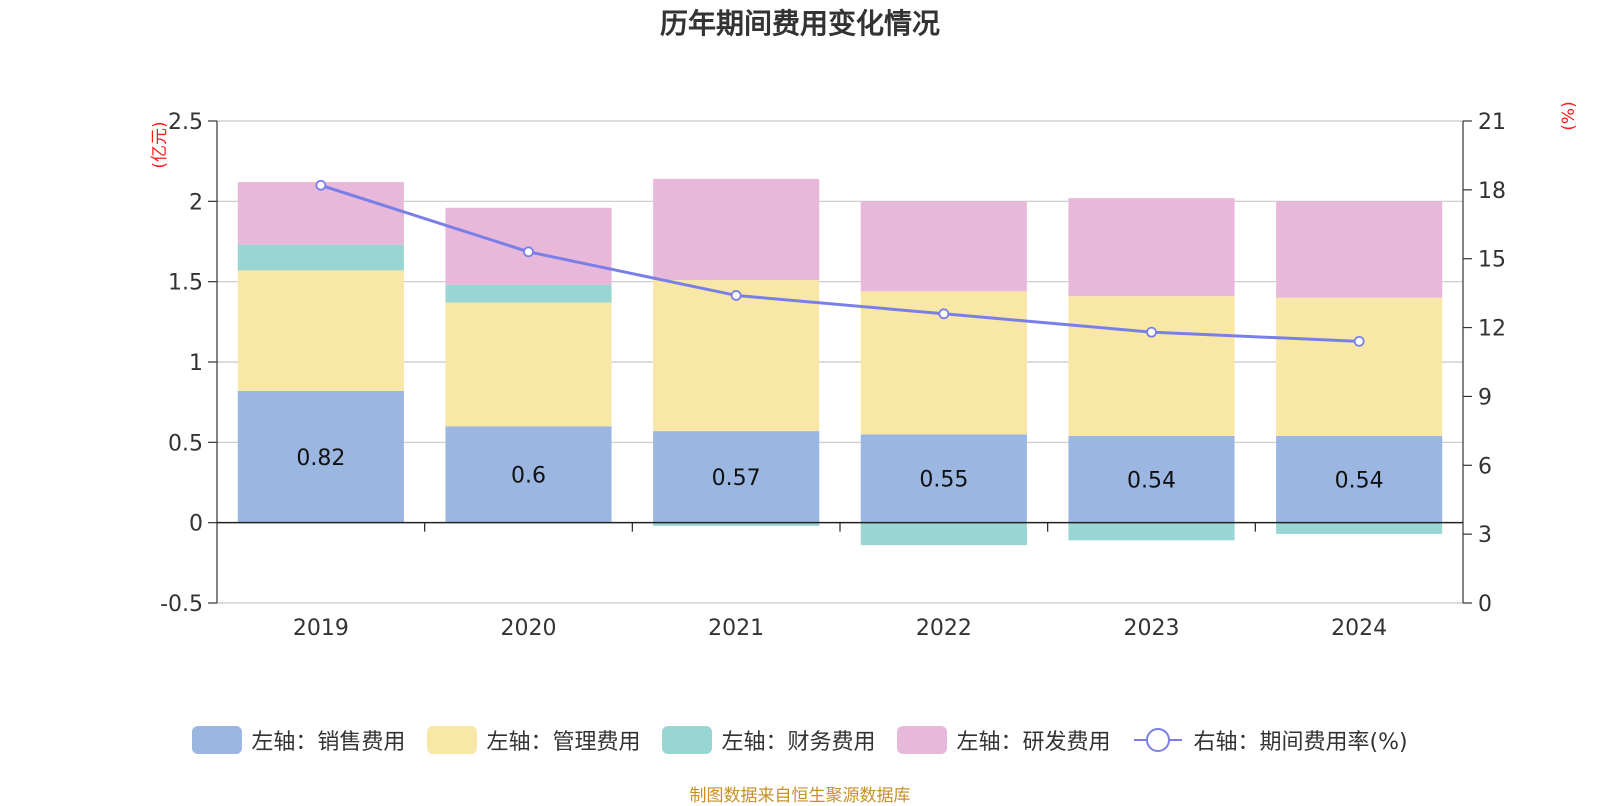 Image resolution: width=1600 pixels, height=806 pixels. Describe the element at coordinates (1492, 122) in the screenshot. I see `right-axis-tick-label: 21` at that location.